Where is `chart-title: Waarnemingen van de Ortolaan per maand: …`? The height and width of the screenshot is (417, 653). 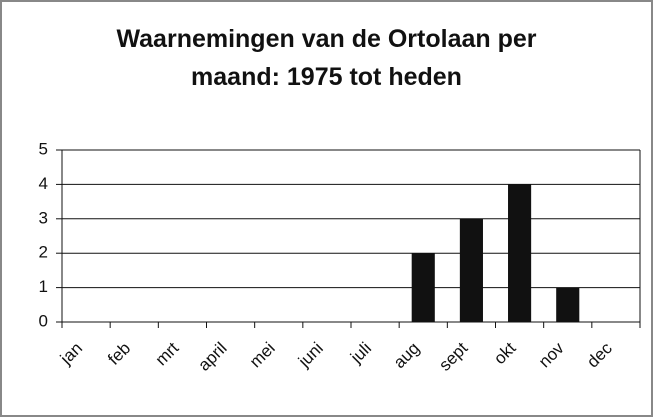
chart-title: Waarnemingen van de Ortolaan per maand: … is located at coordinates (326, 58).